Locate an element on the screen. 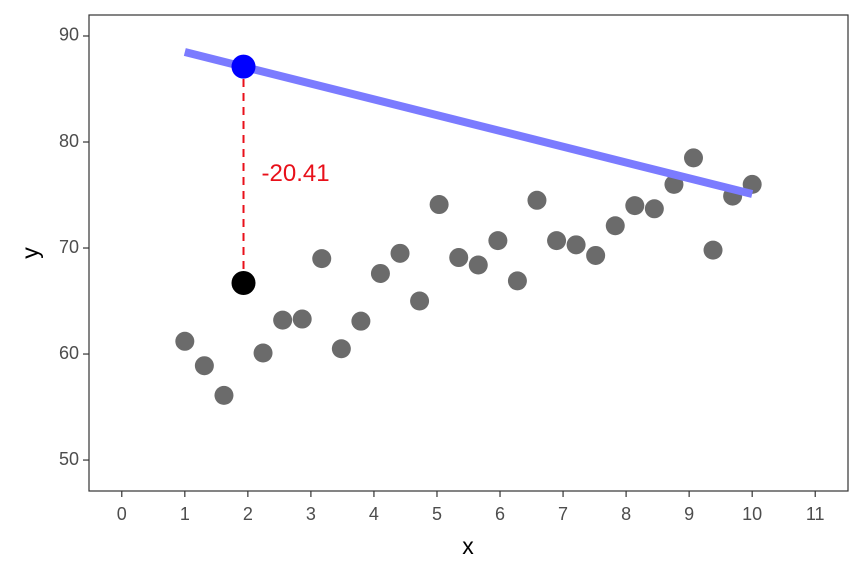 The width and height of the screenshot is (864, 581). residual-label: -20.41 is located at coordinates (296, 173).